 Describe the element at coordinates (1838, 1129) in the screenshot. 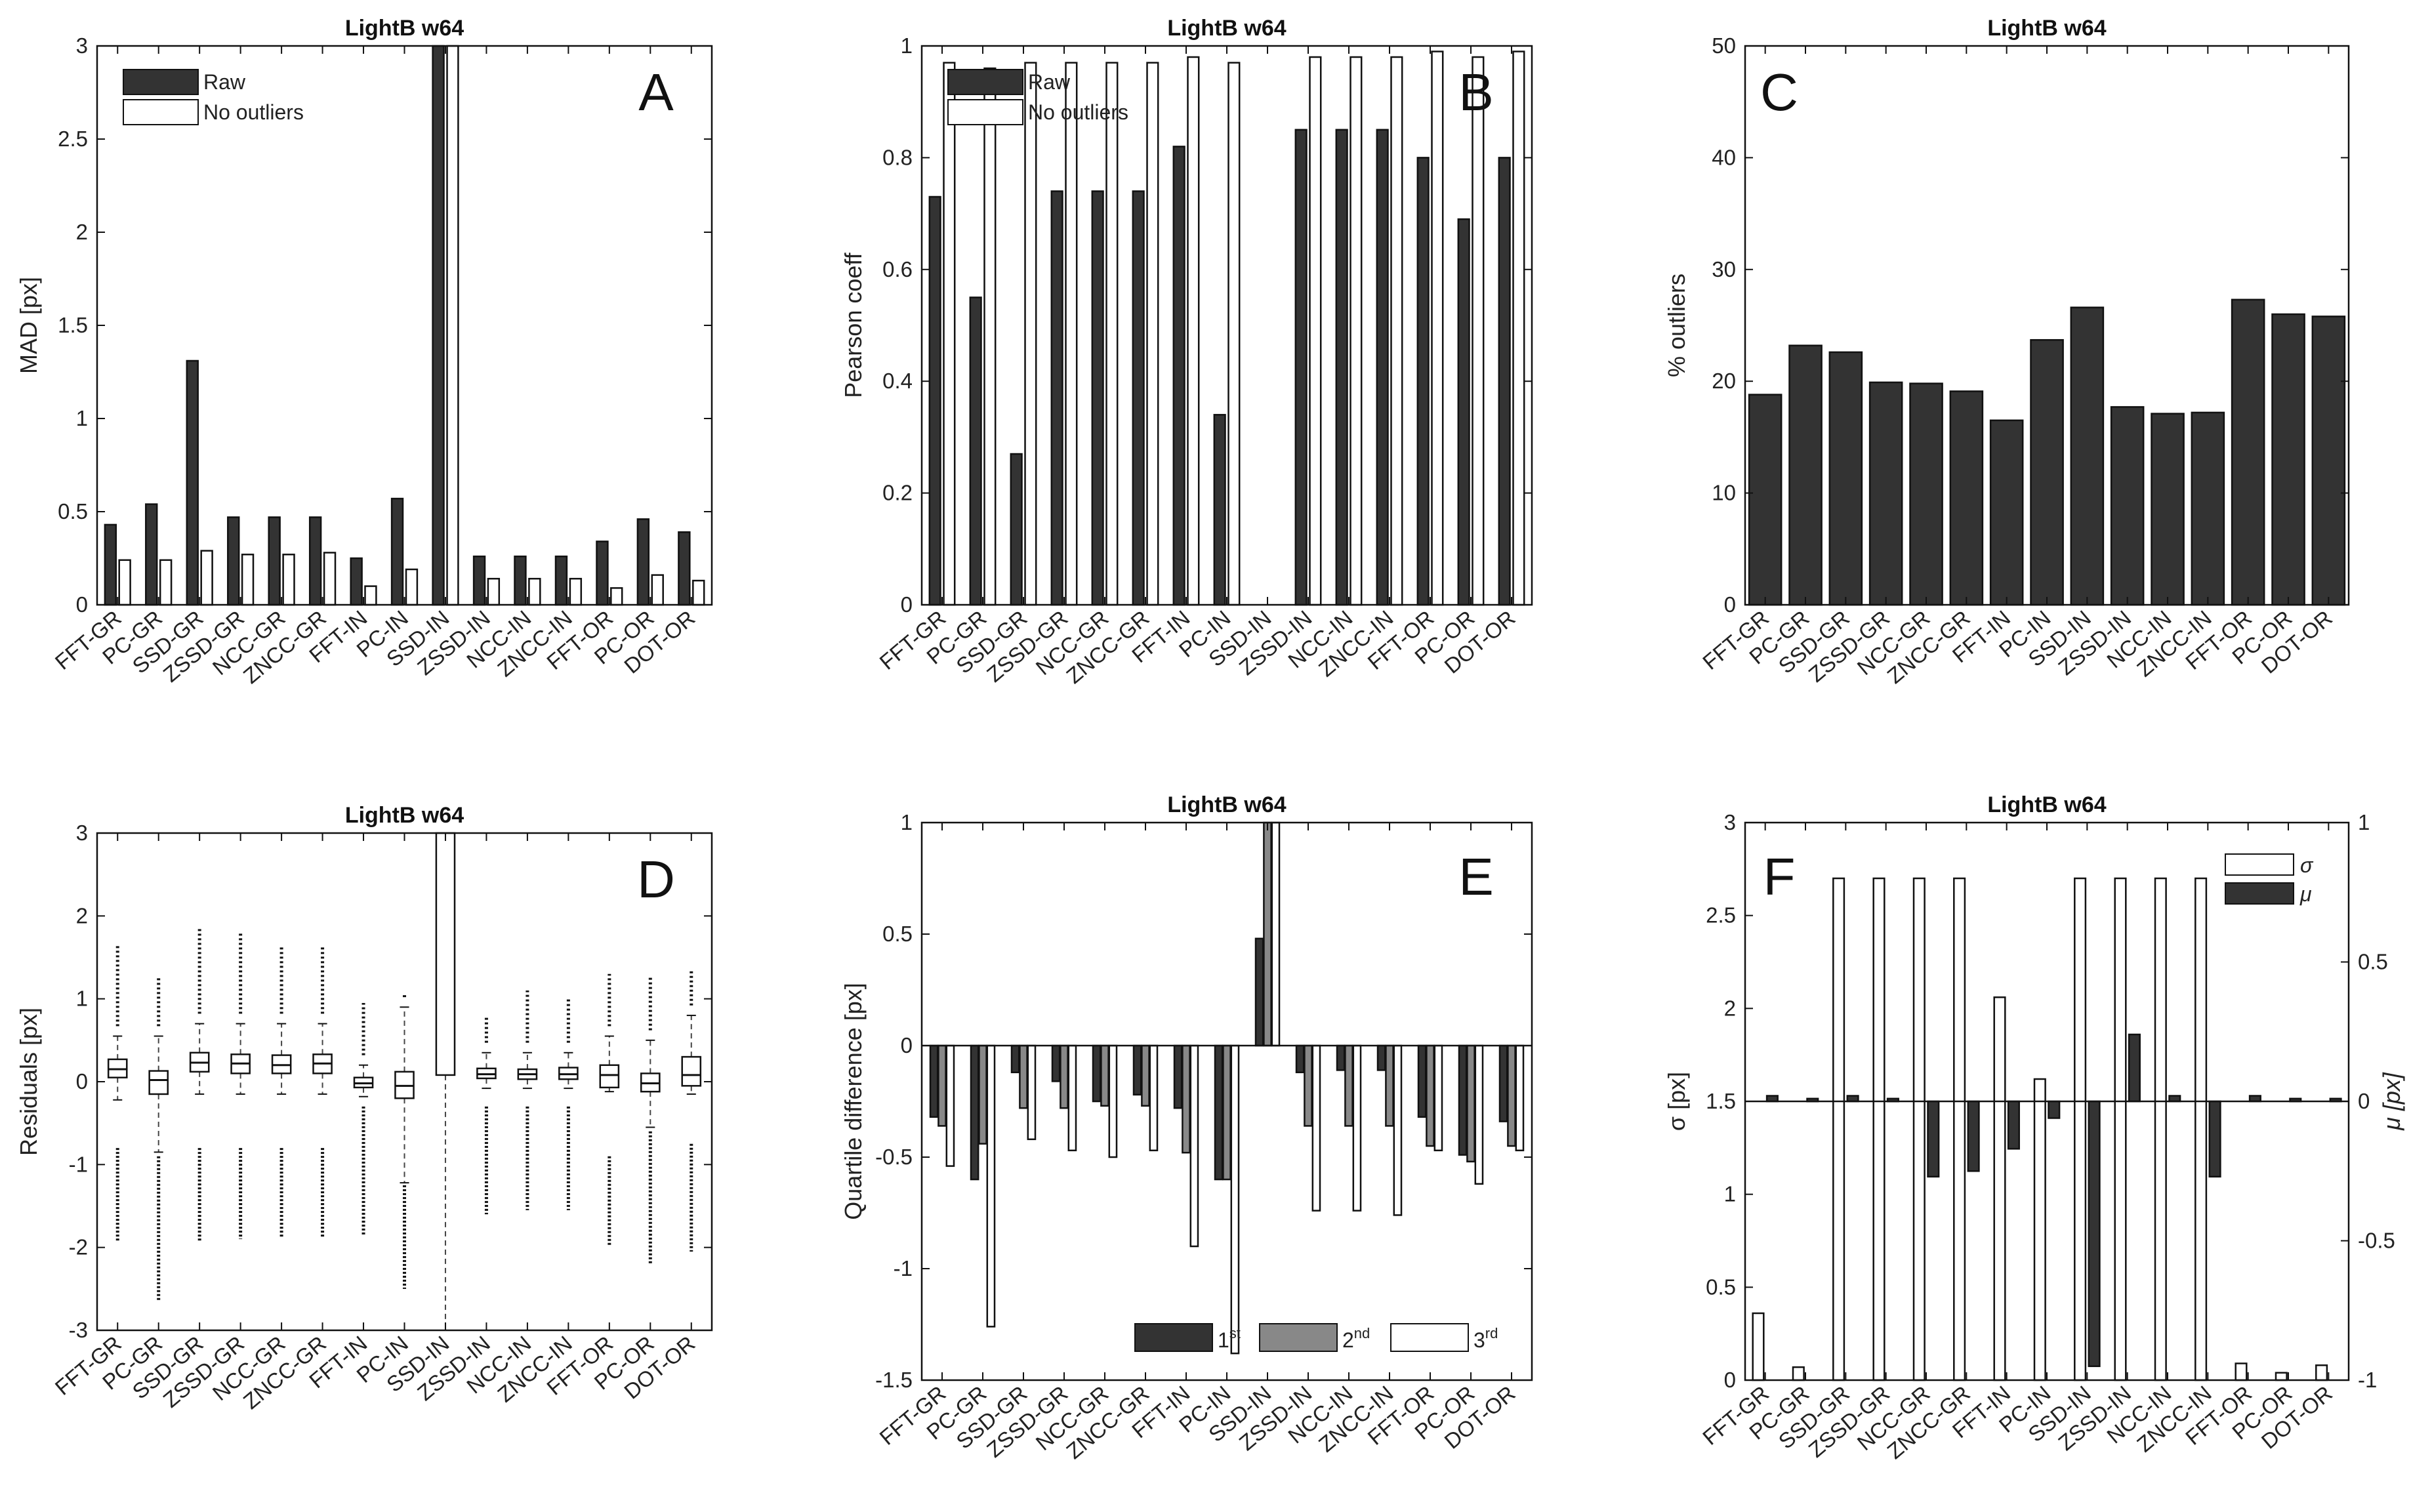

I see `bar--ssd-gr` at that location.